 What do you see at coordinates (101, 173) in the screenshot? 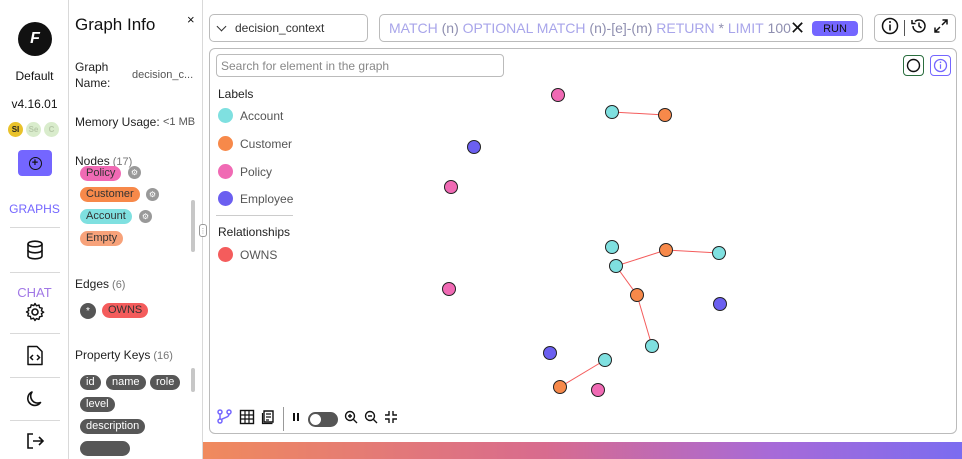
I see `node-chip-policy: Policy` at bounding box center [101, 173].